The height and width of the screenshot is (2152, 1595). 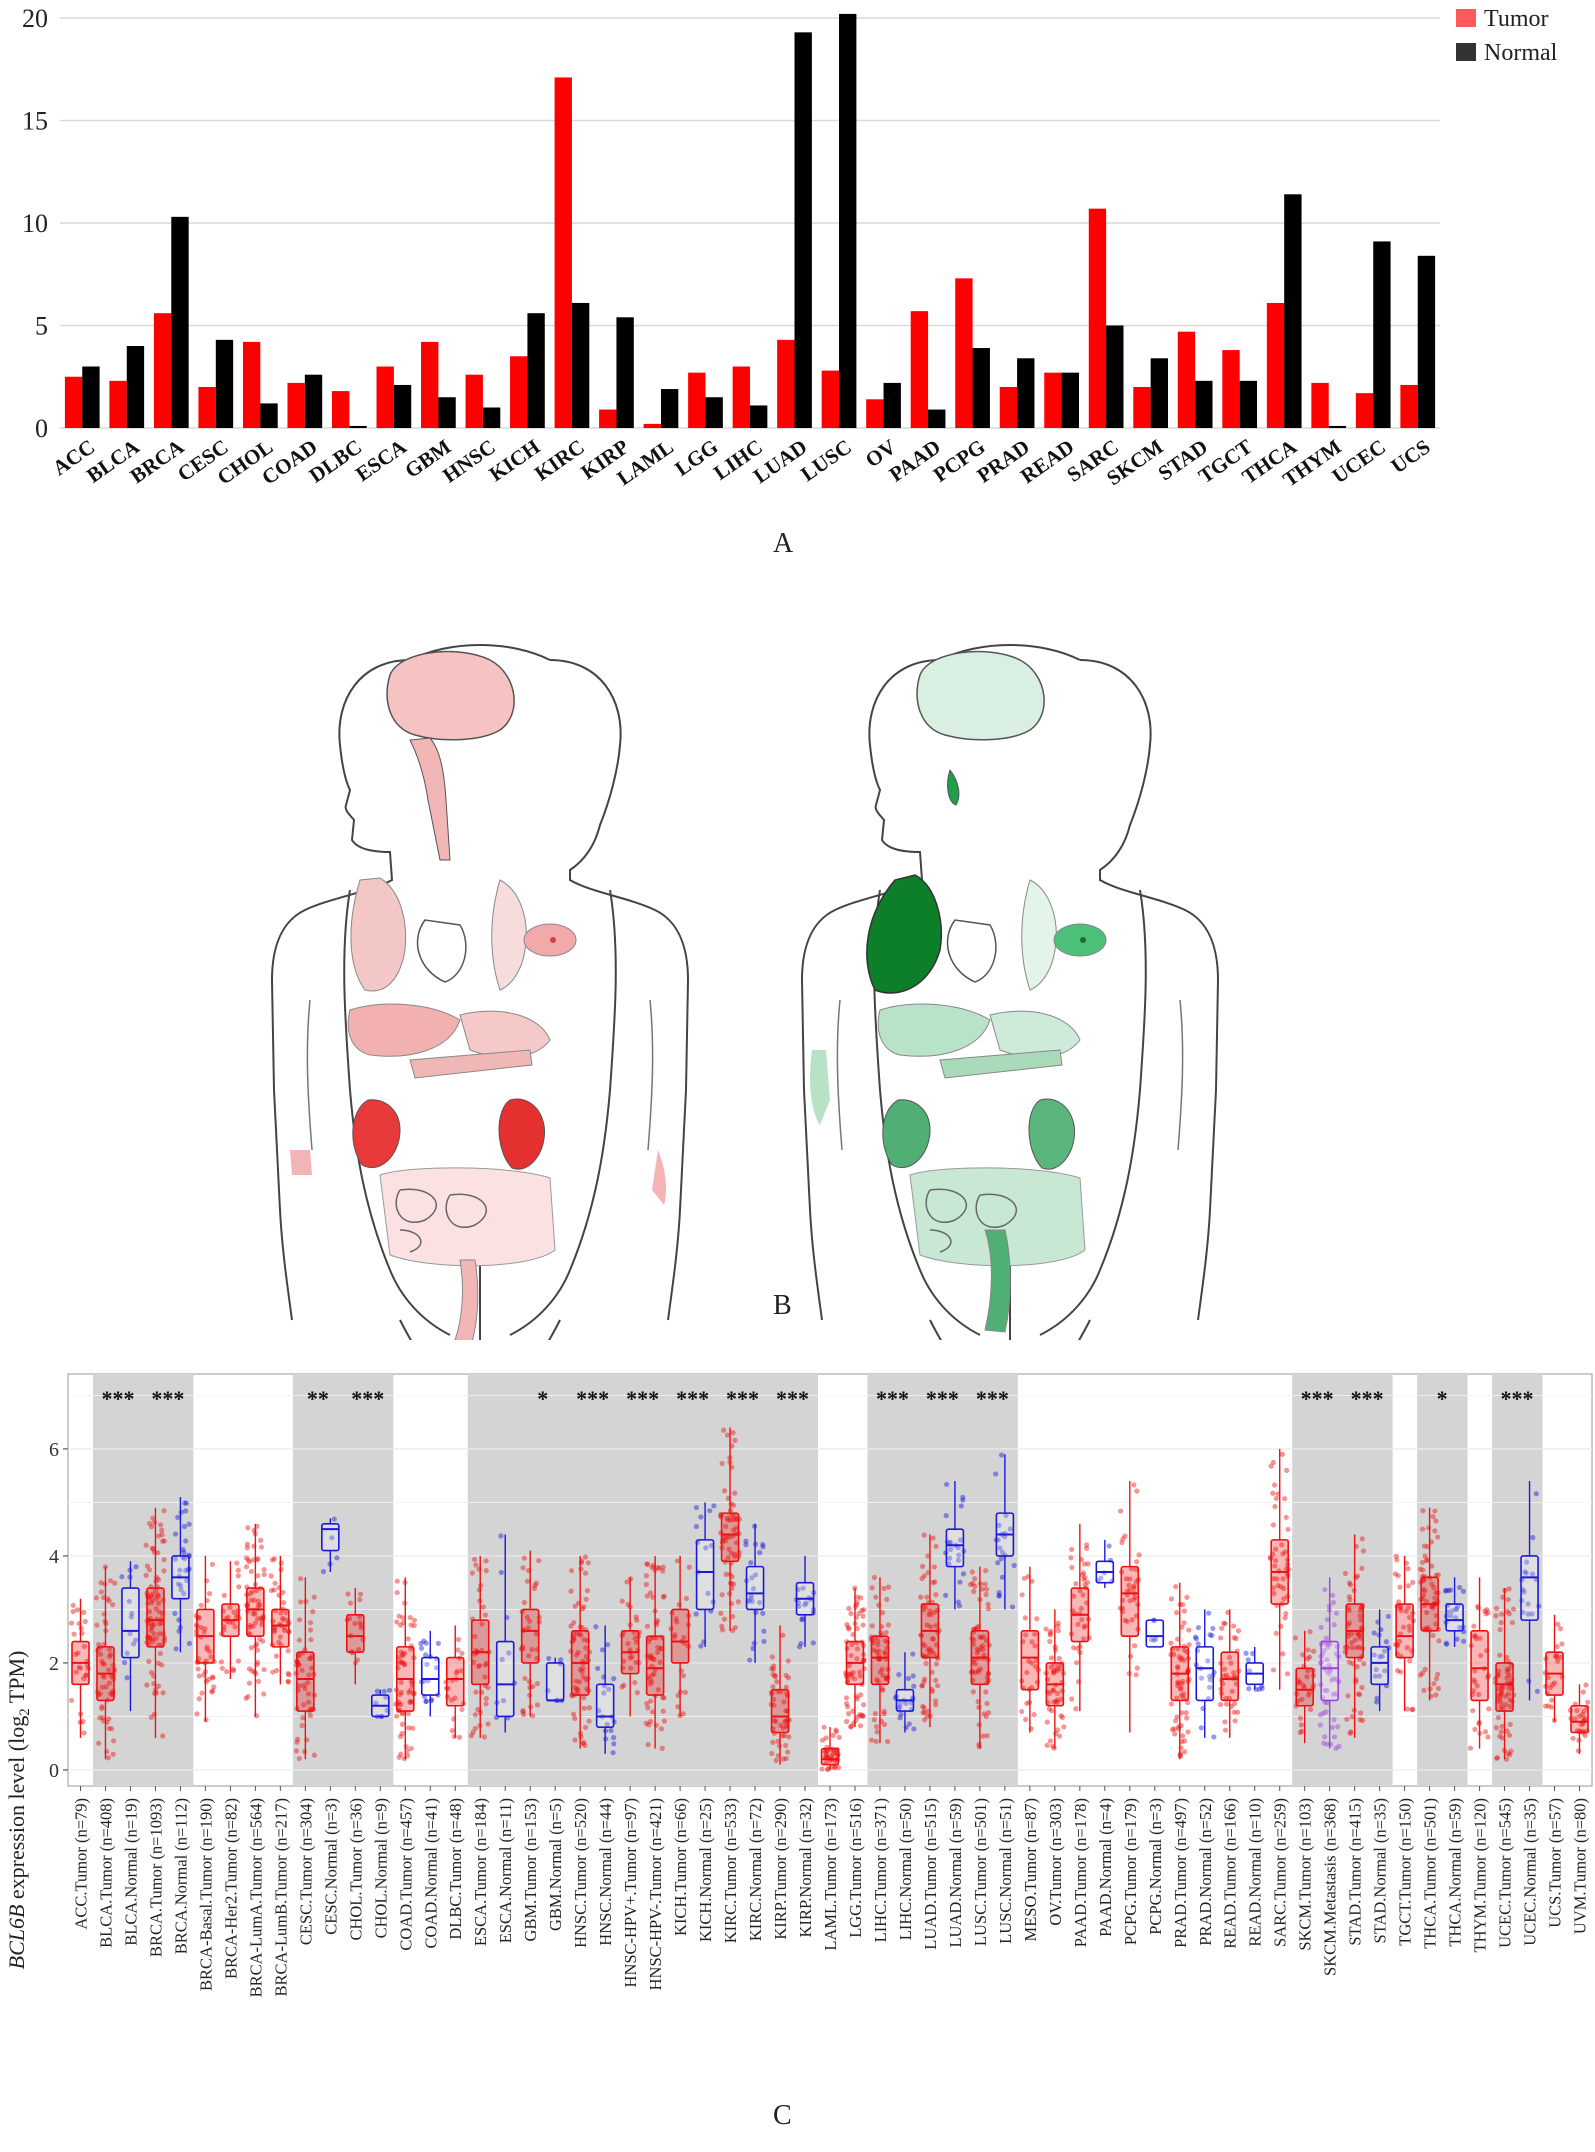 What do you see at coordinates (1053, 400) in the screenshot?
I see `a-bar-tumor-read` at bounding box center [1053, 400].